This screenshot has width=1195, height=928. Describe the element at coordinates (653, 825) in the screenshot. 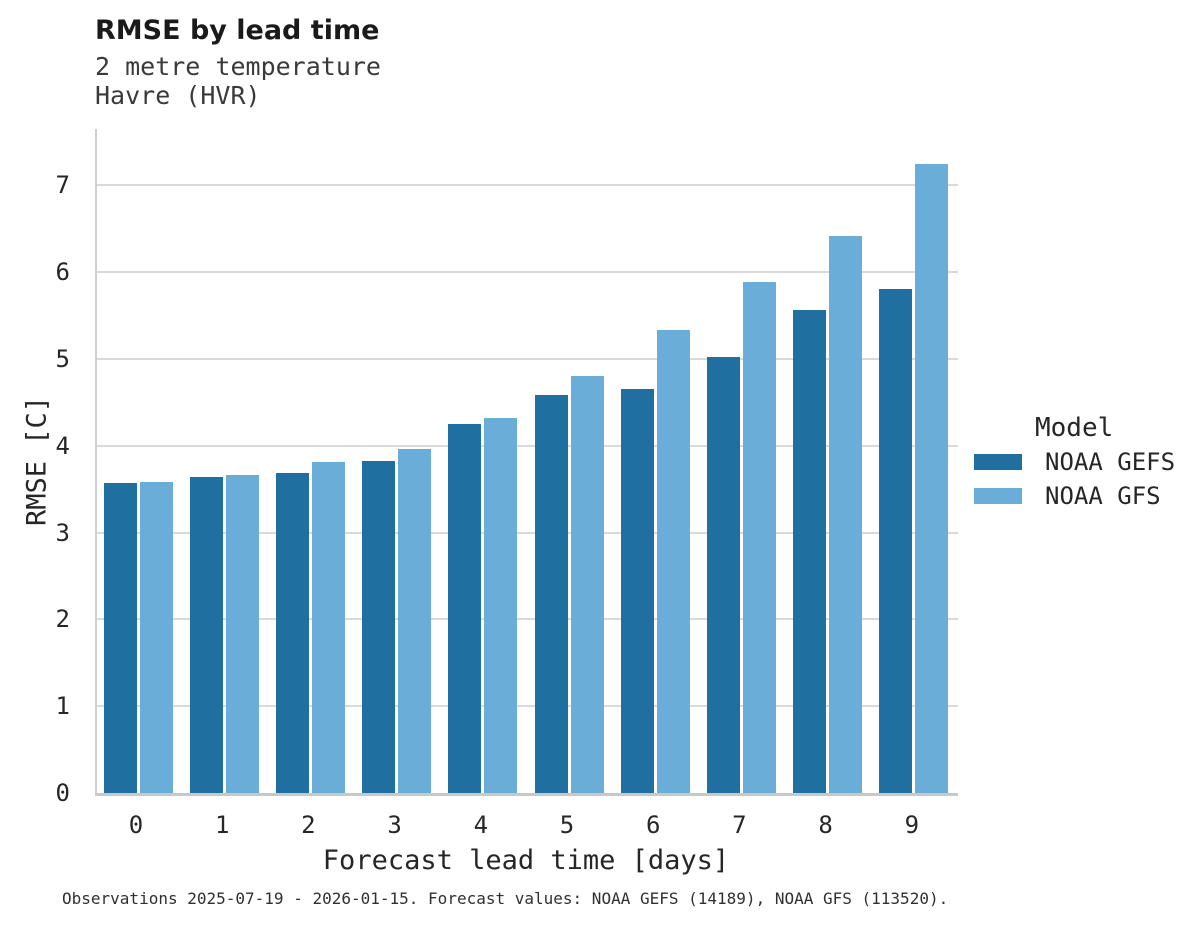

I see `x-tick-label-6: 6` at that location.